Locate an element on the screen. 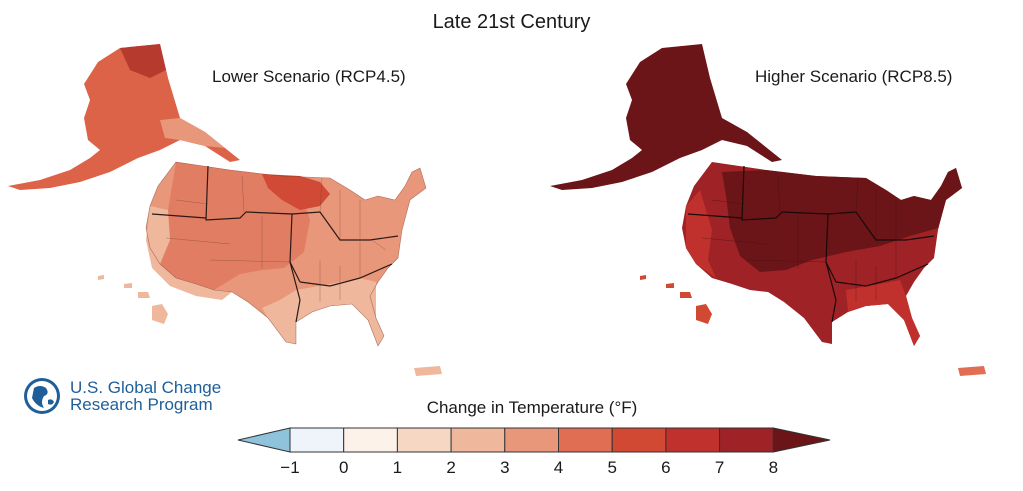 The width and height of the screenshot is (1023, 491). hawaii-higher is located at coordinates (676, 299).